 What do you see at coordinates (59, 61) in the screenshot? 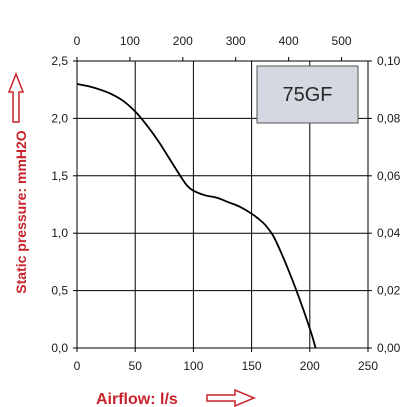
I see `y-tick-label: 2,5` at bounding box center [59, 61].